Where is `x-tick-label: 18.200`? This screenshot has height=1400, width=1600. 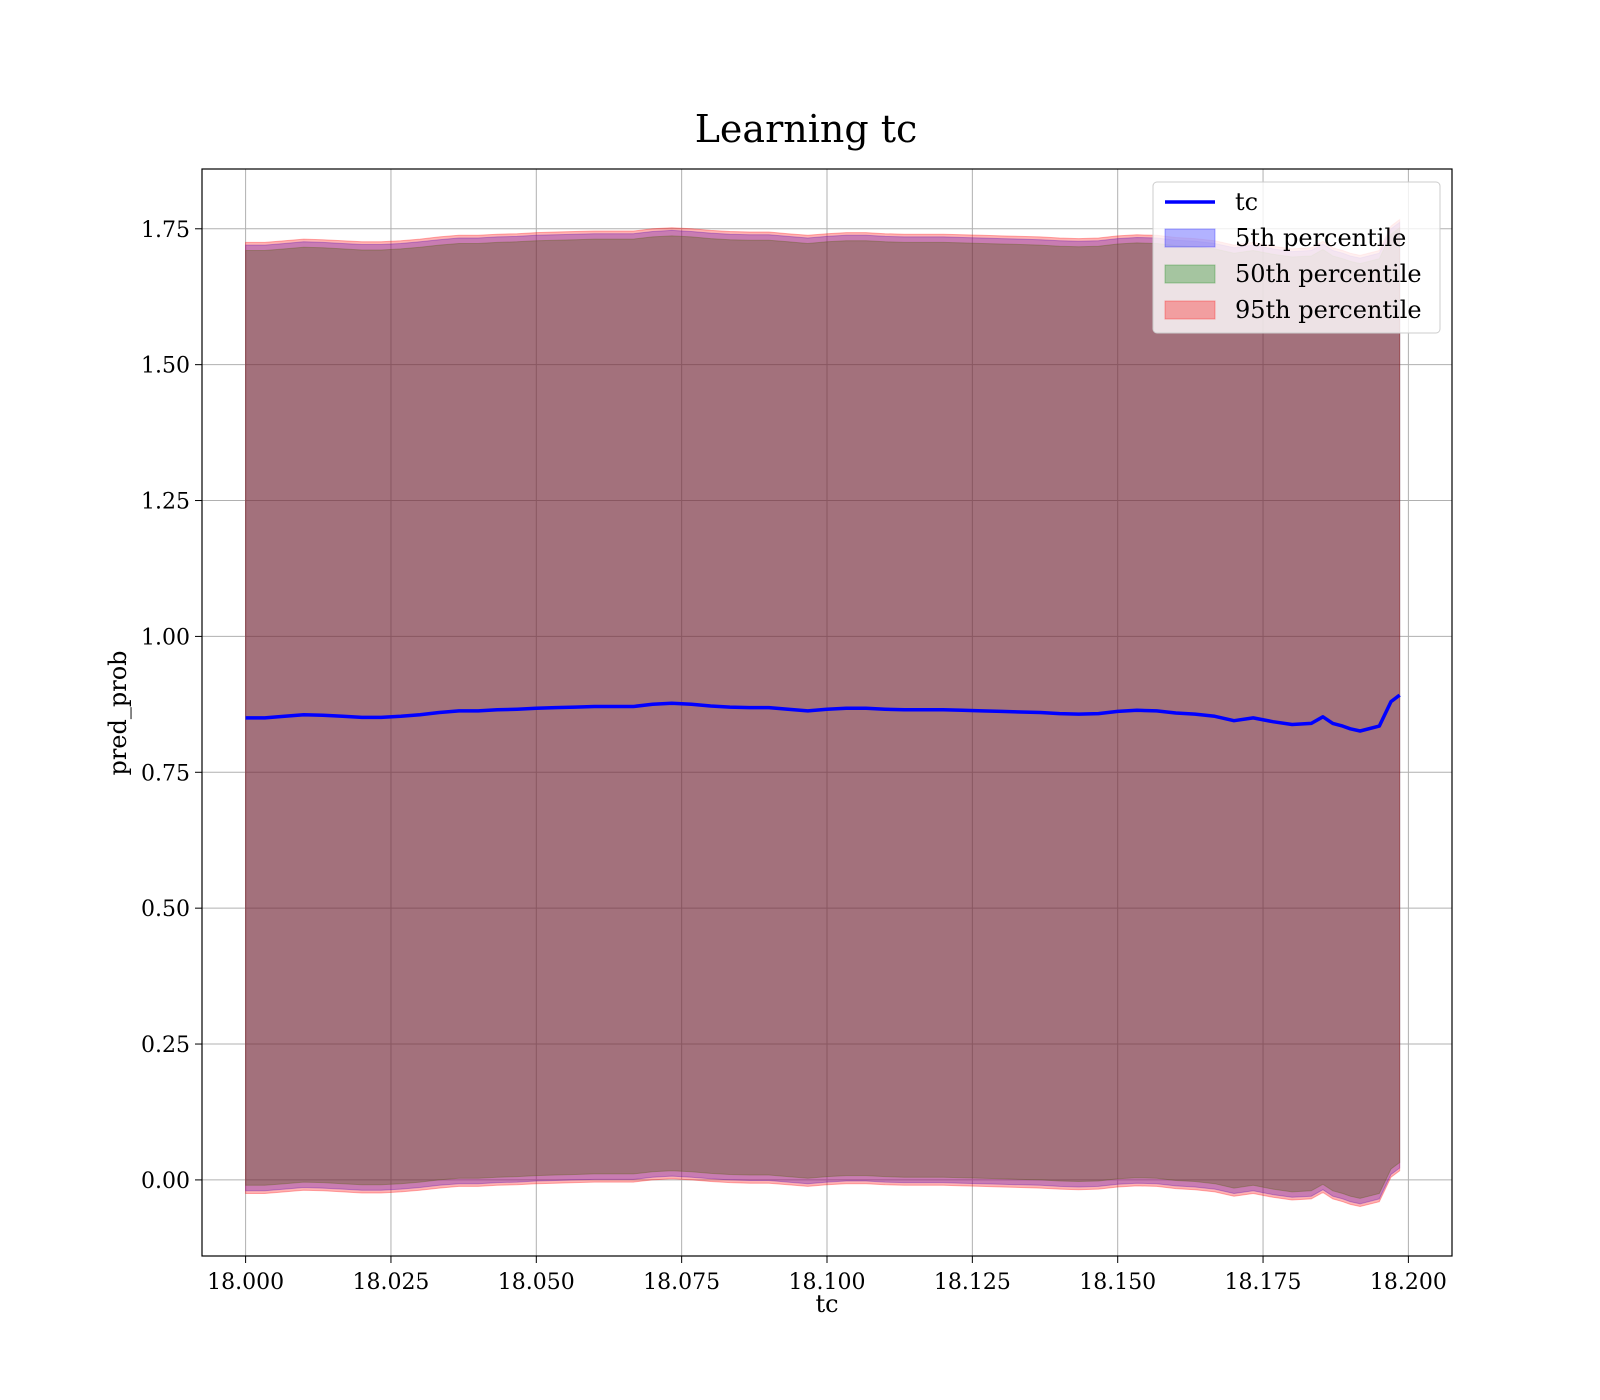 x-tick-label: 18.200 is located at coordinates (1408, 1282).